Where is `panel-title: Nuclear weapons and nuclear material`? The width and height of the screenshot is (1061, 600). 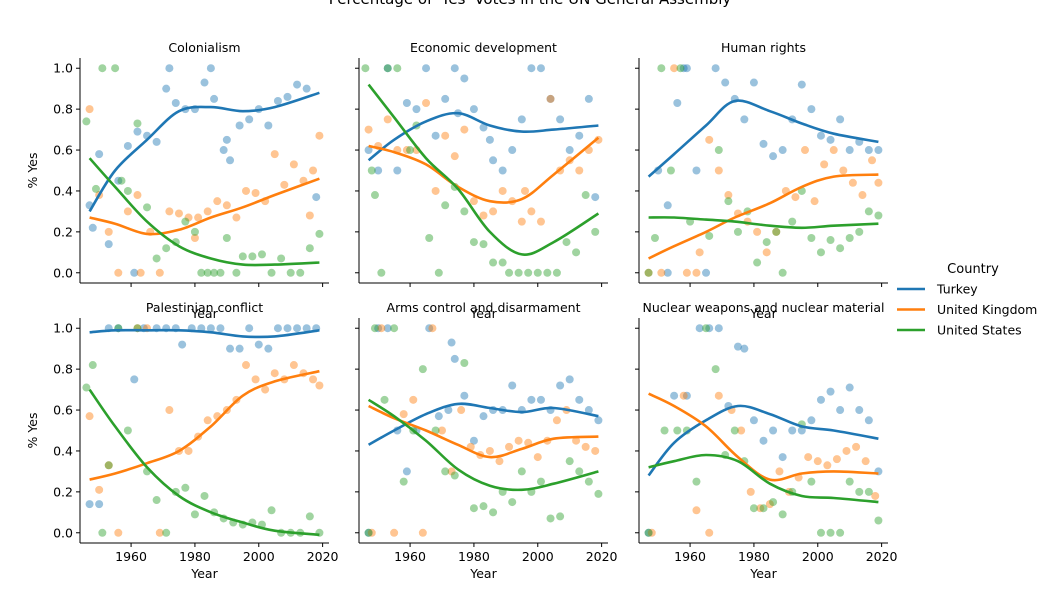
panel-title: Nuclear weapons and nuclear material is located at coordinates (764, 307).